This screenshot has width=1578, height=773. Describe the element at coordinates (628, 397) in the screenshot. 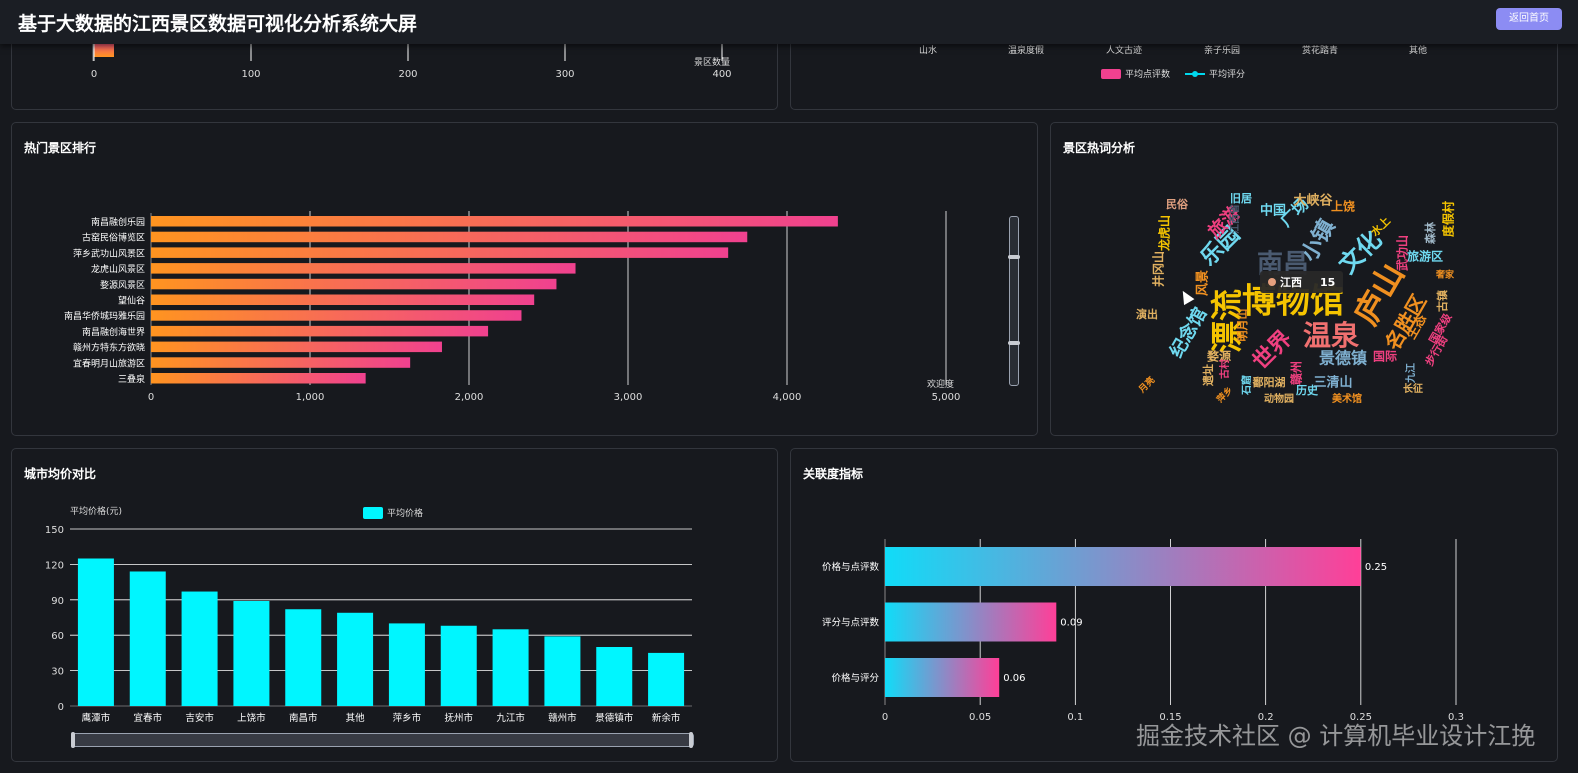

I see `hot-x-tick: 3,000` at that location.